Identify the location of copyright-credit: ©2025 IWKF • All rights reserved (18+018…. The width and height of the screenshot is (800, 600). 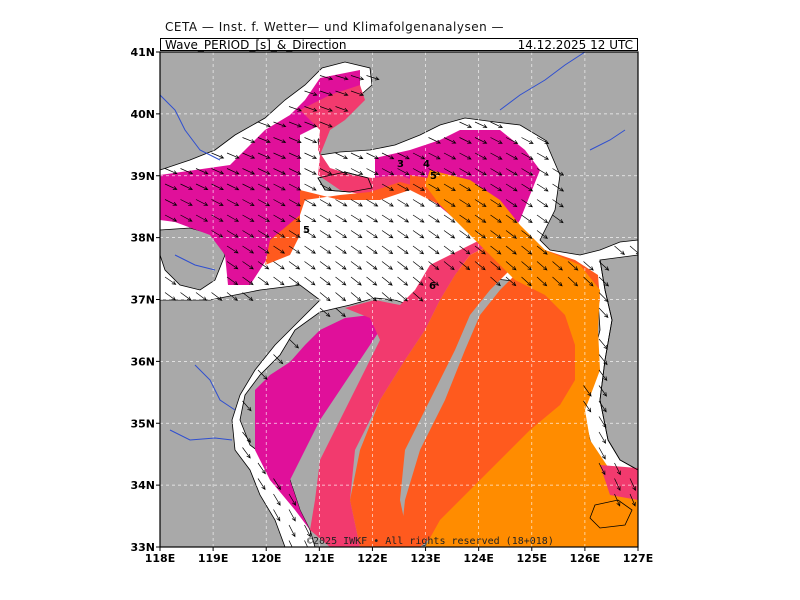
(430, 541).